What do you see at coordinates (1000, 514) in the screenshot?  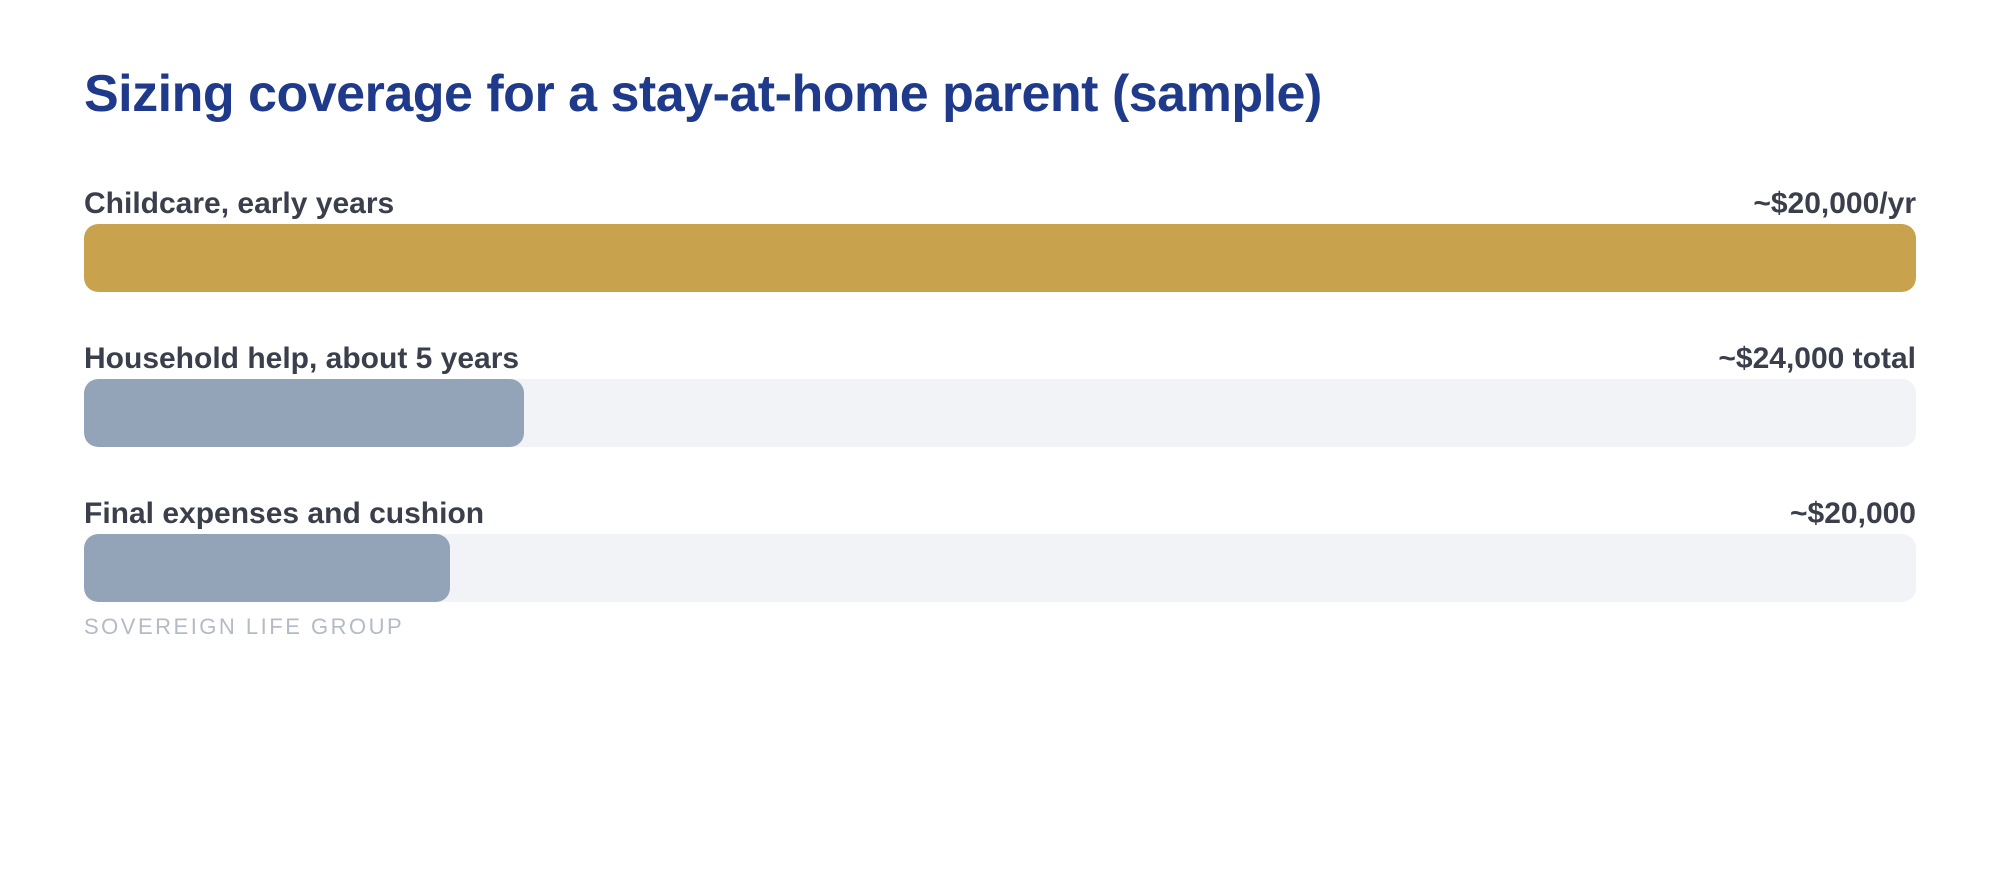 I see `bar-row-header: Final expenses and cushion ~$20,000` at bounding box center [1000, 514].